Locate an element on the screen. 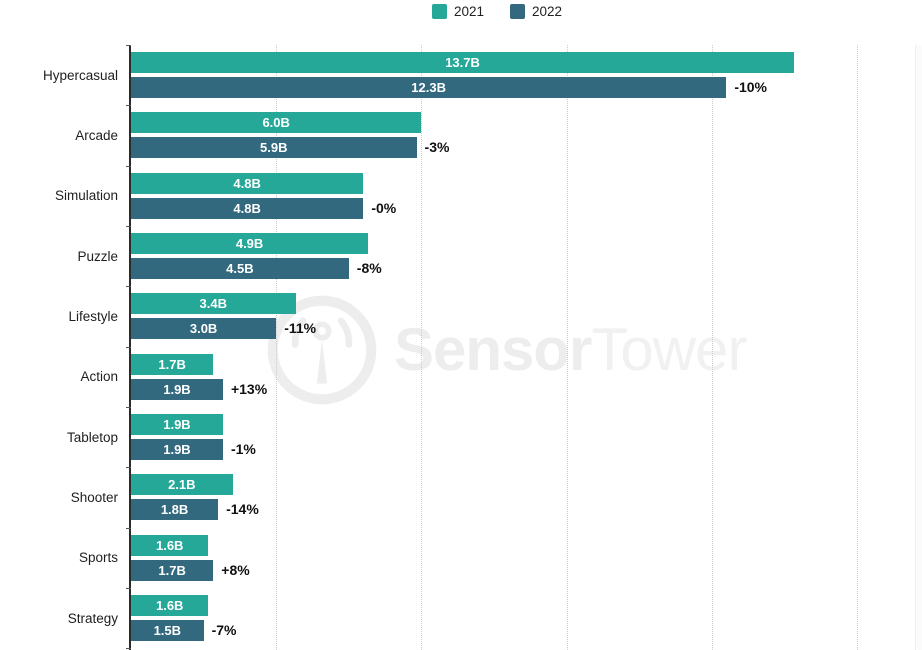 Image resolution: width=922 pixels, height=650 pixels. change-label: -7% is located at coordinates (224, 629).